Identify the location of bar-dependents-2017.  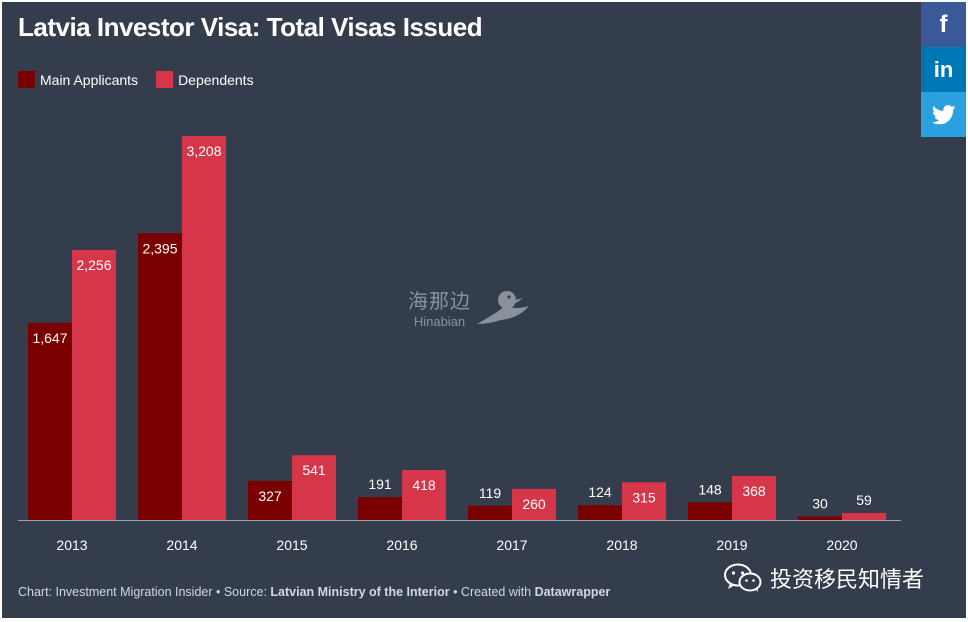
(534, 504).